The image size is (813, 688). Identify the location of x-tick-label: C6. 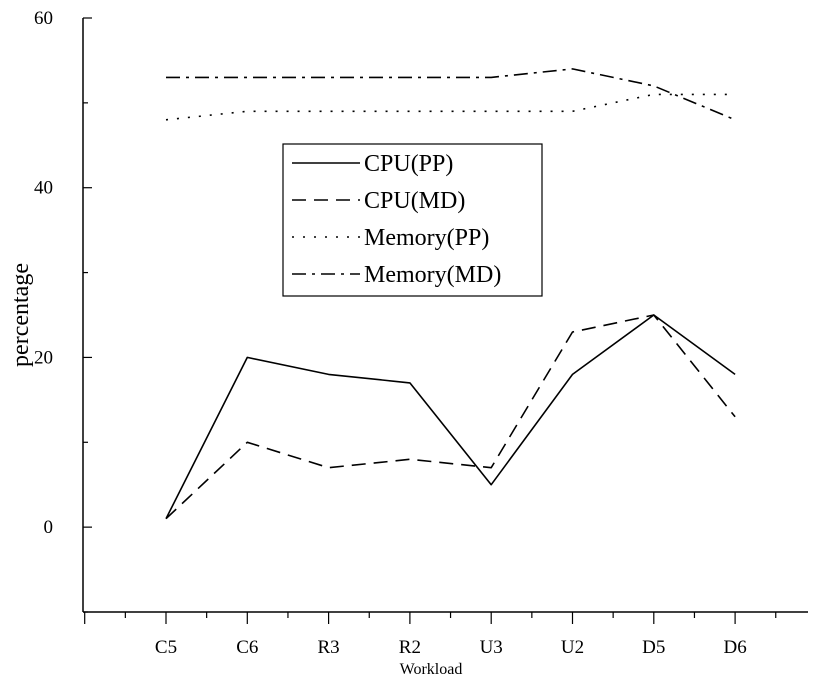
(247, 647).